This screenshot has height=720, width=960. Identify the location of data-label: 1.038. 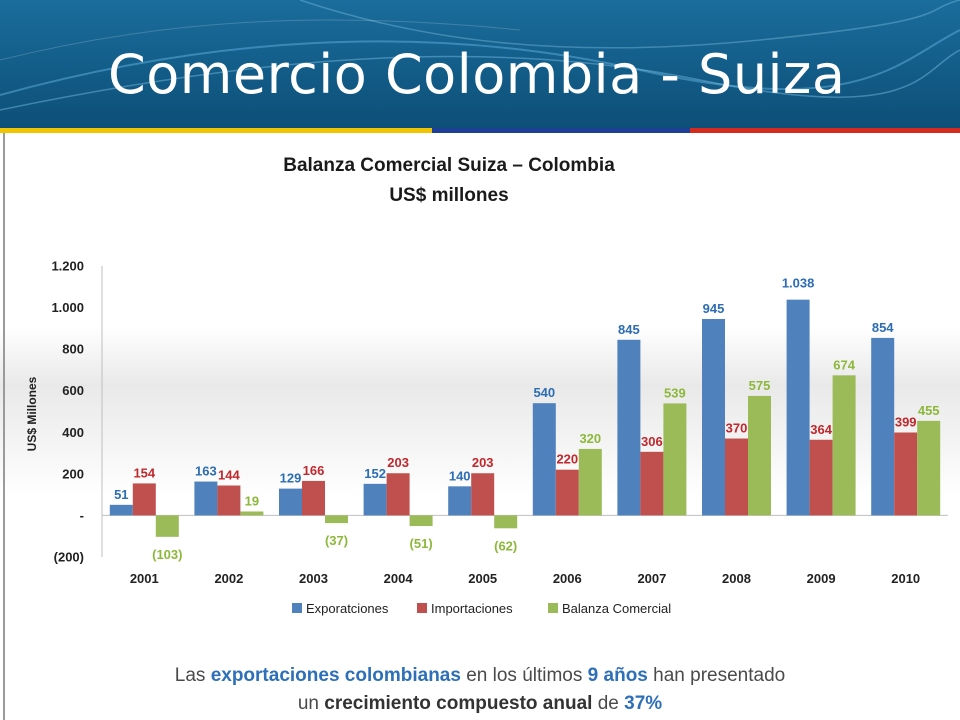
(798, 283).